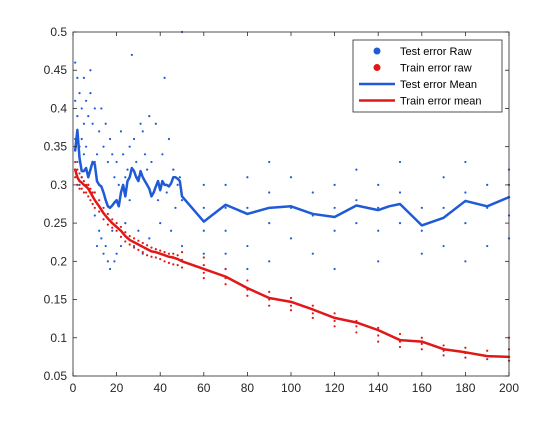 The height and width of the screenshot is (425, 560). Describe the element at coordinates (56, 300) in the screenshot. I see `y-tick-label: 0.15` at that location.